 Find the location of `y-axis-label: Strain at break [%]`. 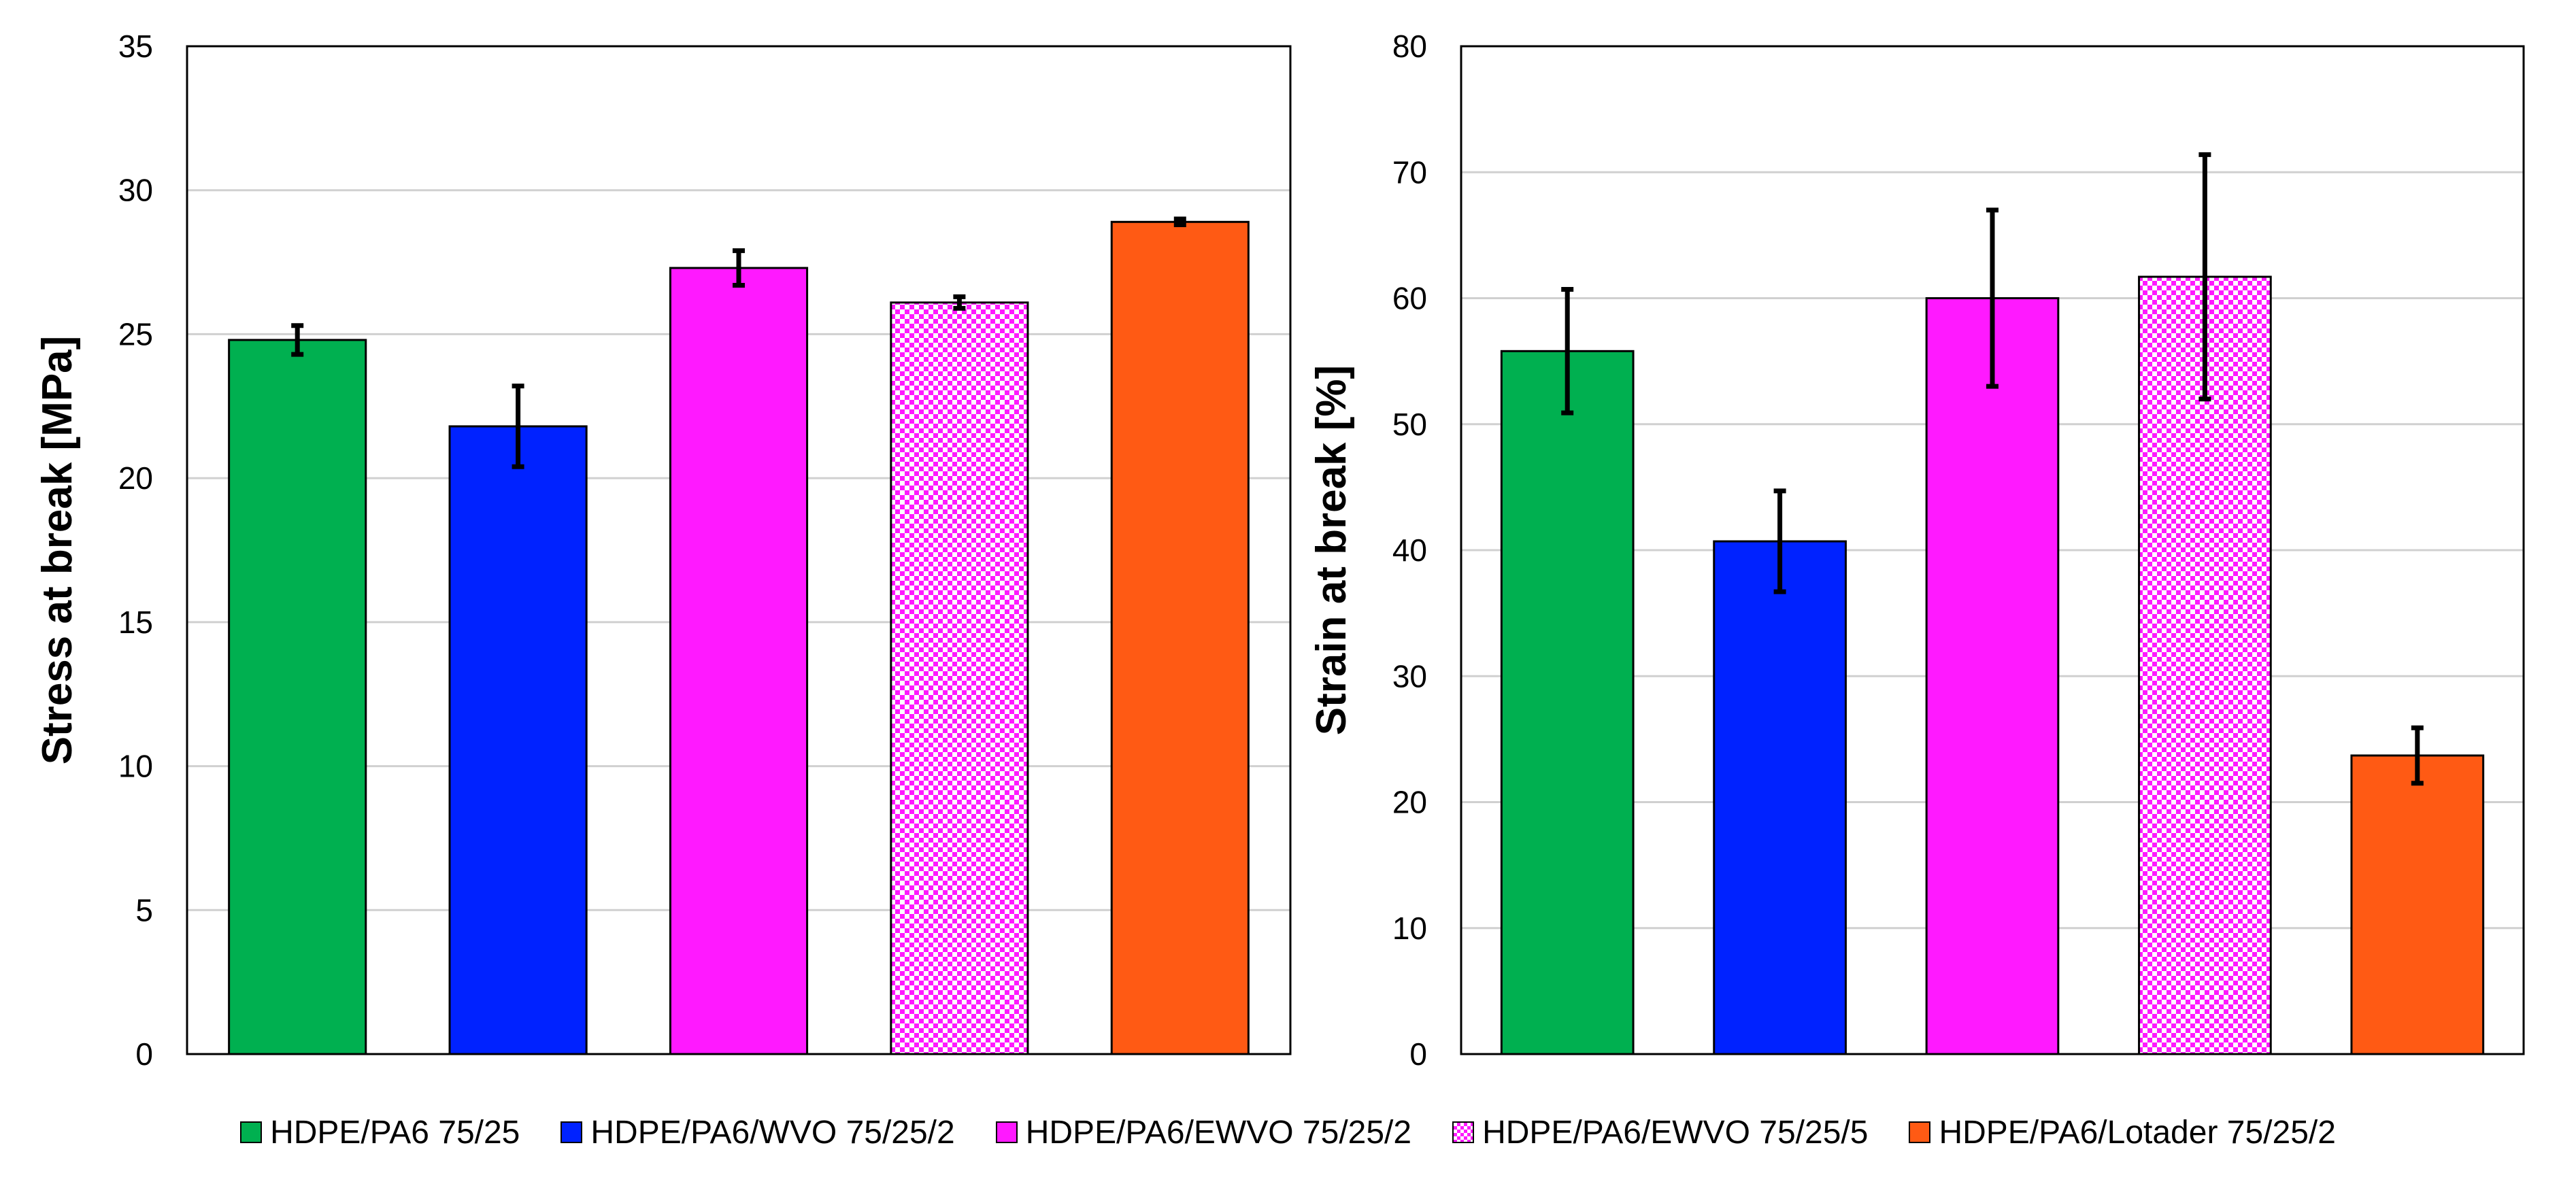

y-axis-label: Strain at break [%] is located at coordinates (1331, 550).